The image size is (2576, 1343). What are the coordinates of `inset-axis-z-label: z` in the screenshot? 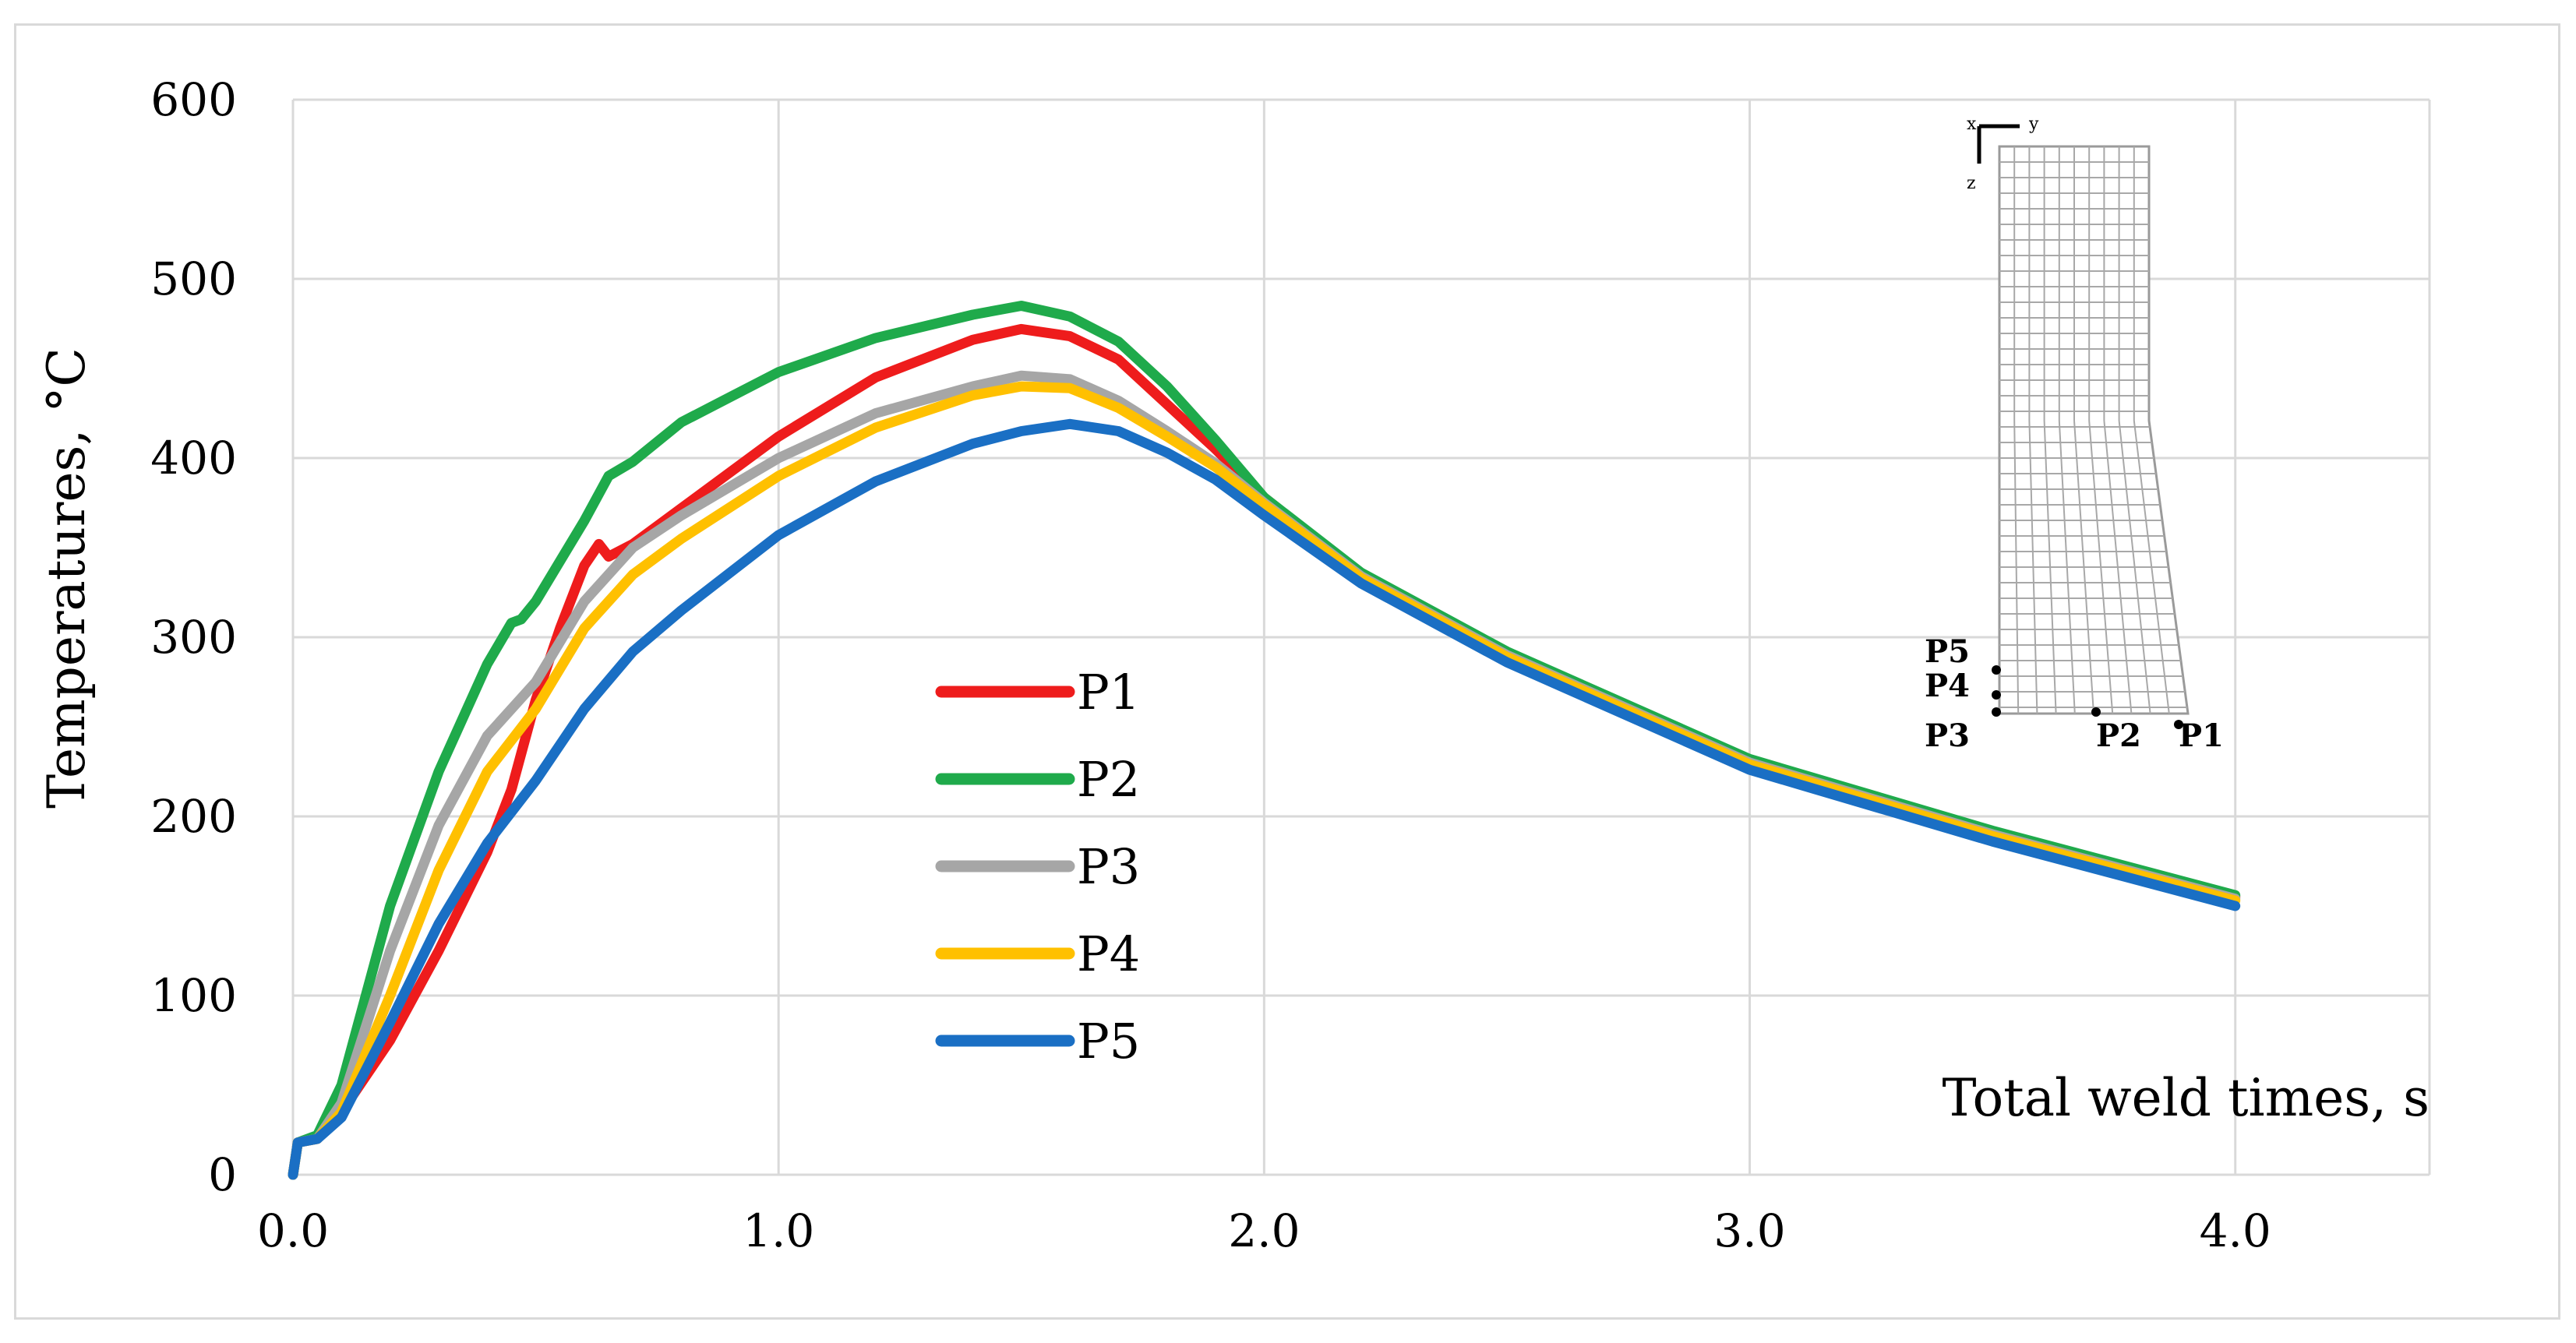 It's located at (1971, 184).